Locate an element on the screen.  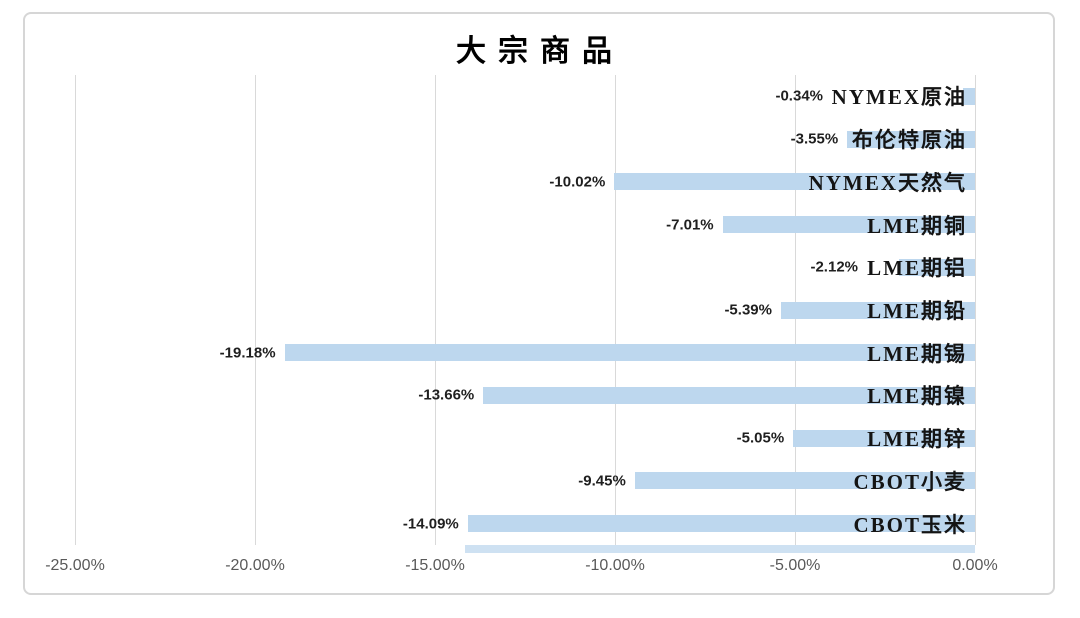
chart-title: 大宗商品 is located at coordinates (540, 51).